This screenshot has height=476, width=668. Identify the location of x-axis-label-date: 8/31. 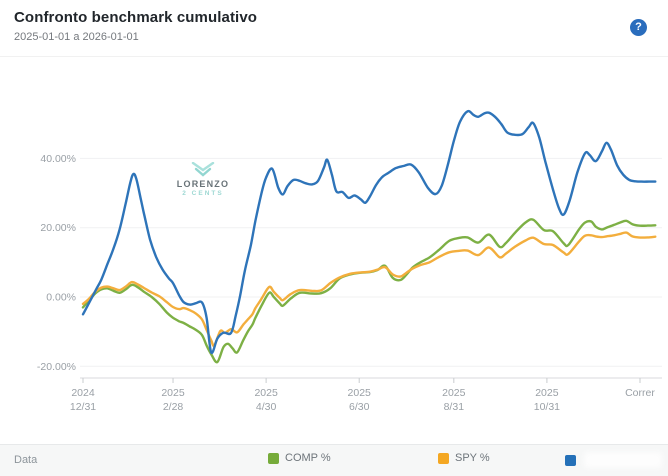
(454, 407).